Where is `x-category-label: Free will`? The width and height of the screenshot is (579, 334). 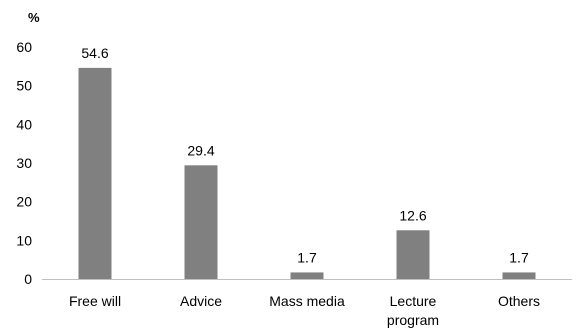
x-category-label: Free will is located at coordinates (95, 301).